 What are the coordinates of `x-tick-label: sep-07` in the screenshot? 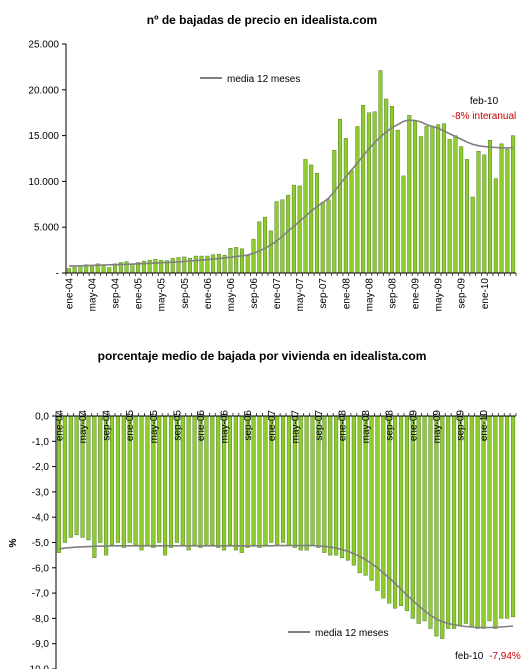 It's located at (323, 293).